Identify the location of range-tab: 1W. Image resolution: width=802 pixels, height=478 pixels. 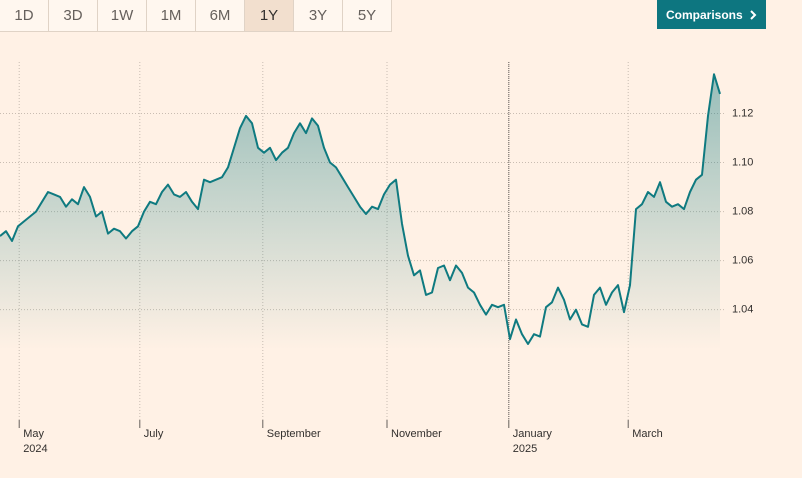
(122, 16).